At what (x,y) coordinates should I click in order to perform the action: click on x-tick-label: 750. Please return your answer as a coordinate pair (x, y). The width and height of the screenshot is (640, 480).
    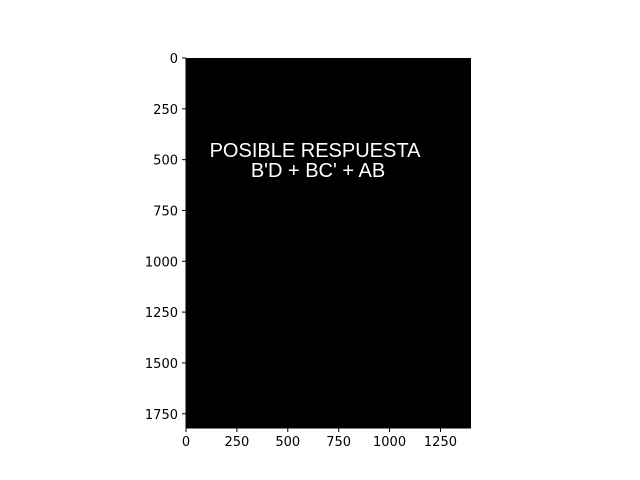
    Looking at the image, I should click on (338, 442).